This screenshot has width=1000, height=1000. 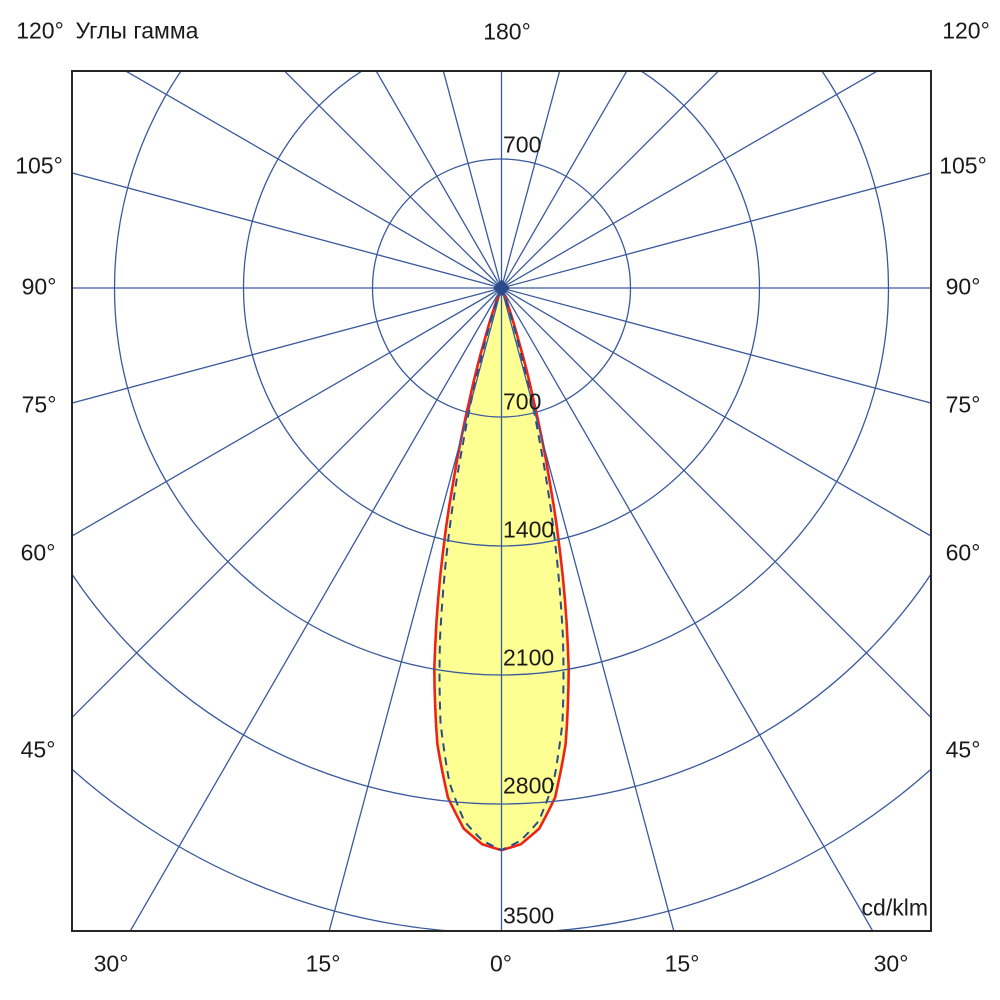 What do you see at coordinates (39, 165) in the screenshot?
I see `gamma-label-left-105: 105°` at bounding box center [39, 165].